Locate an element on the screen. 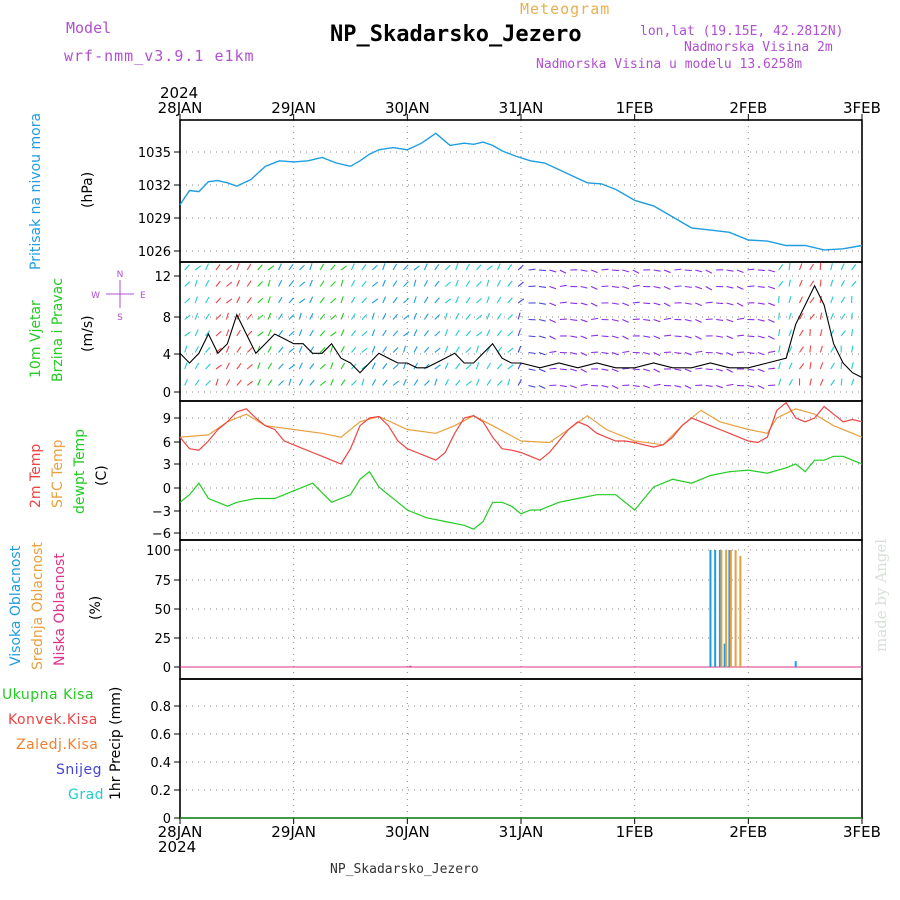 The width and height of the screenshot is (900, 900). meteogram-label: Meteogram is located at coordinates (565, 9).